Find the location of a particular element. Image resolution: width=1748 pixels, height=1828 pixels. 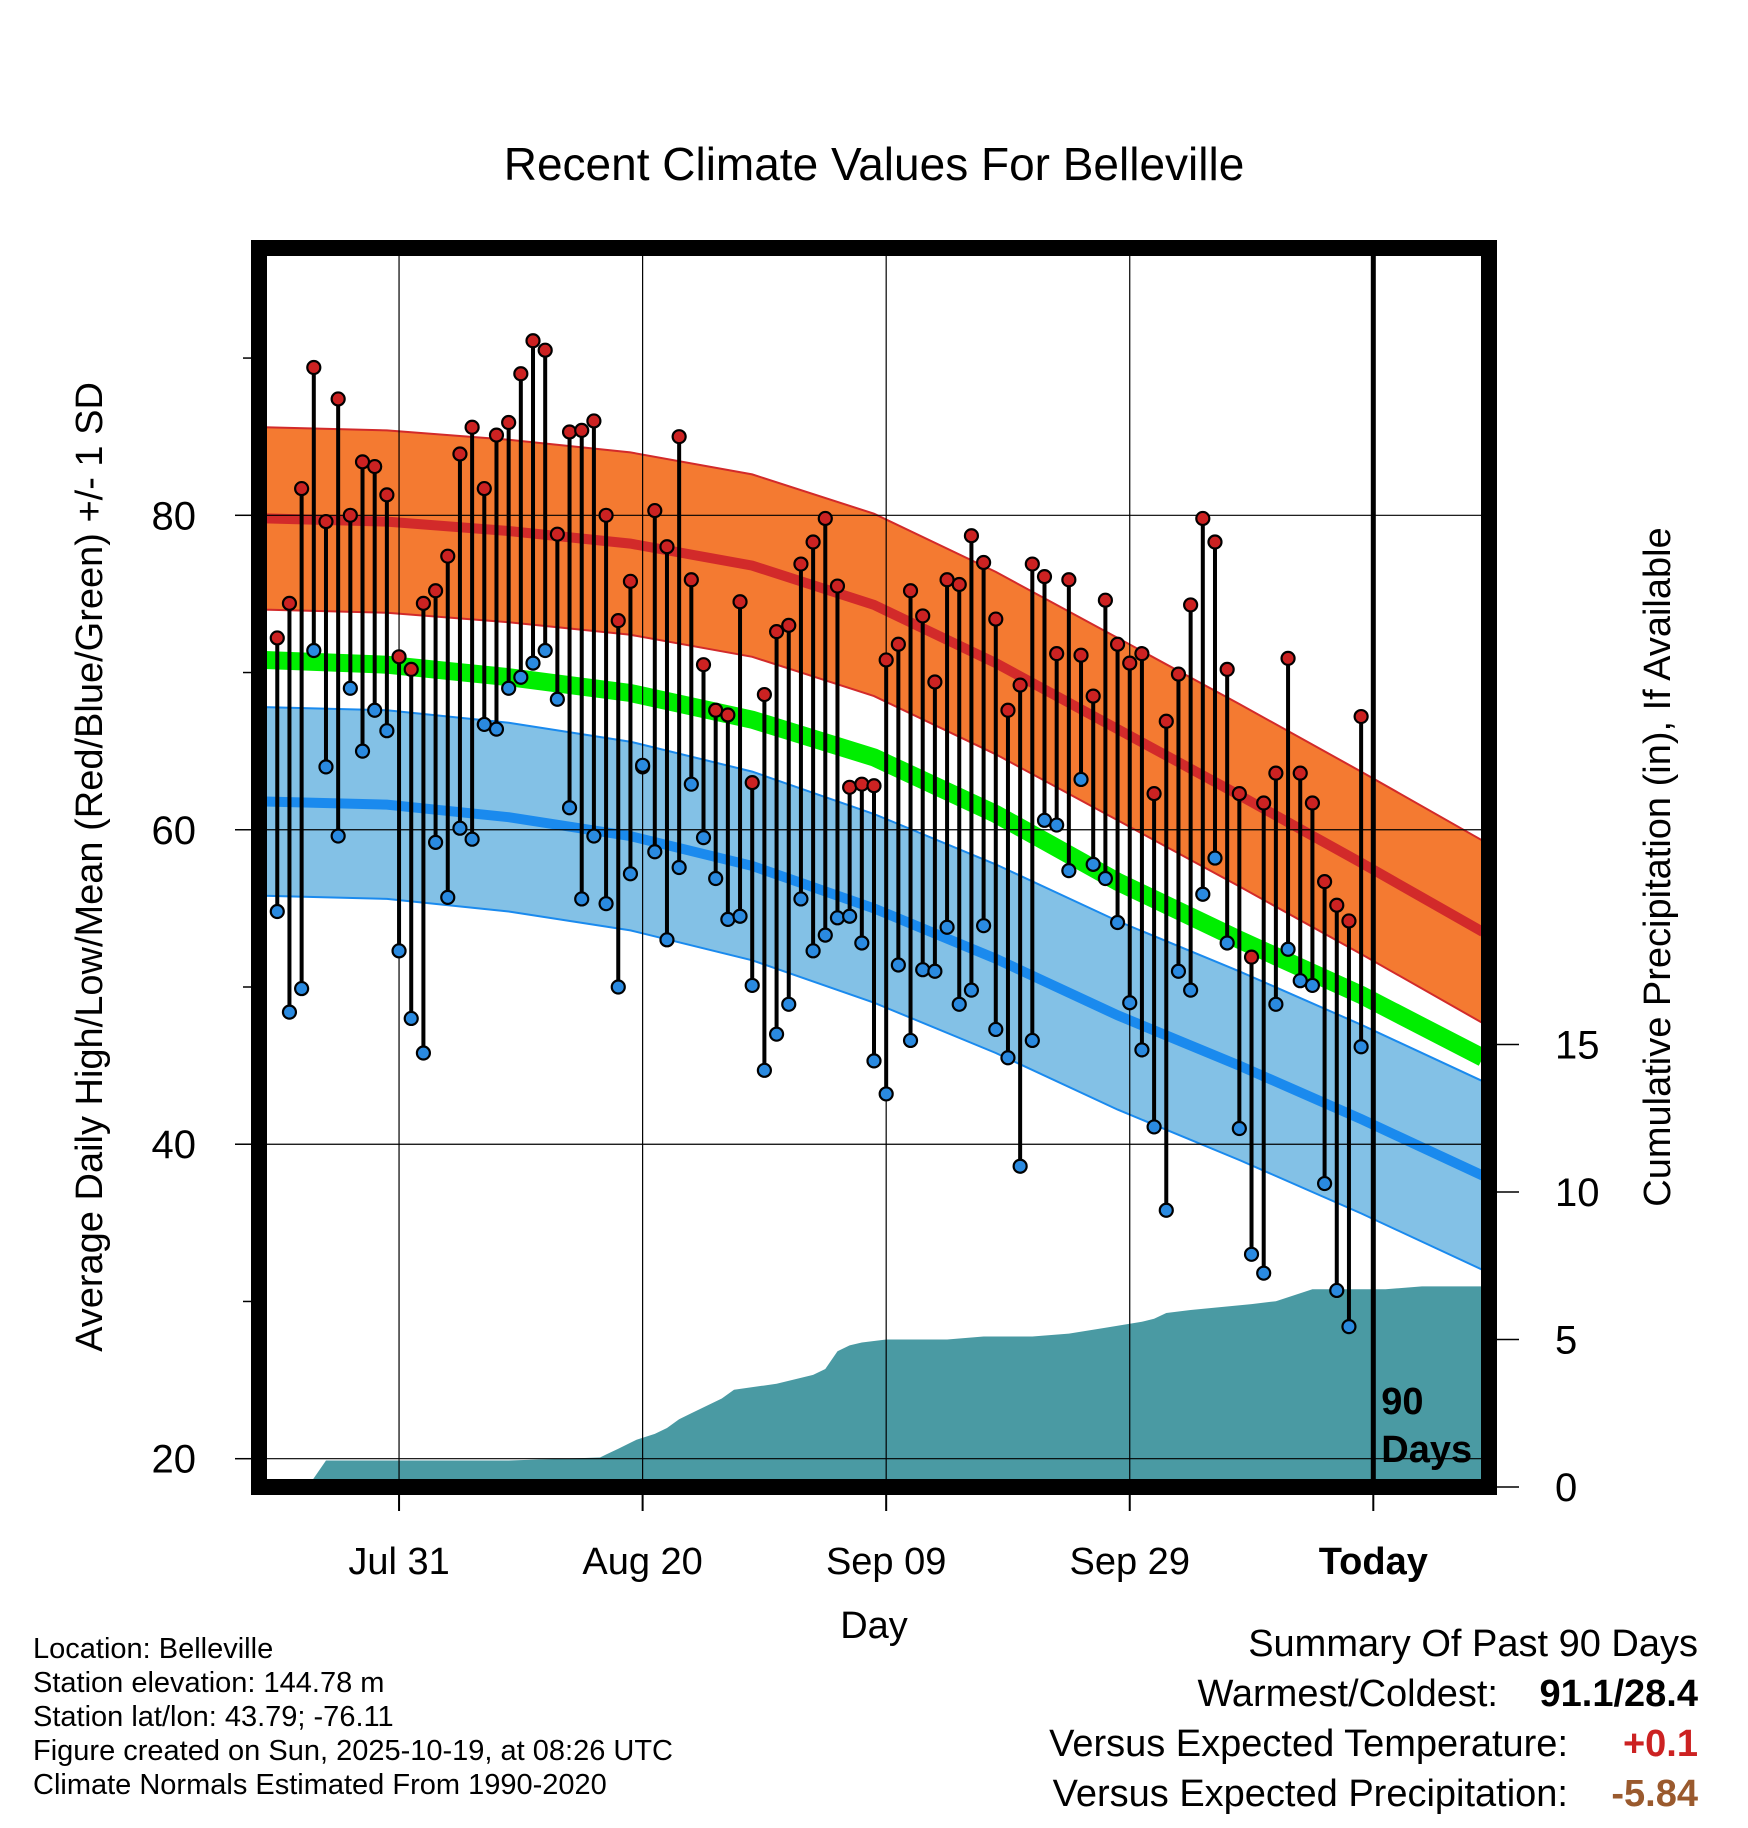

y2-tick-label: 5 is located at coordinates (1566, 1341).